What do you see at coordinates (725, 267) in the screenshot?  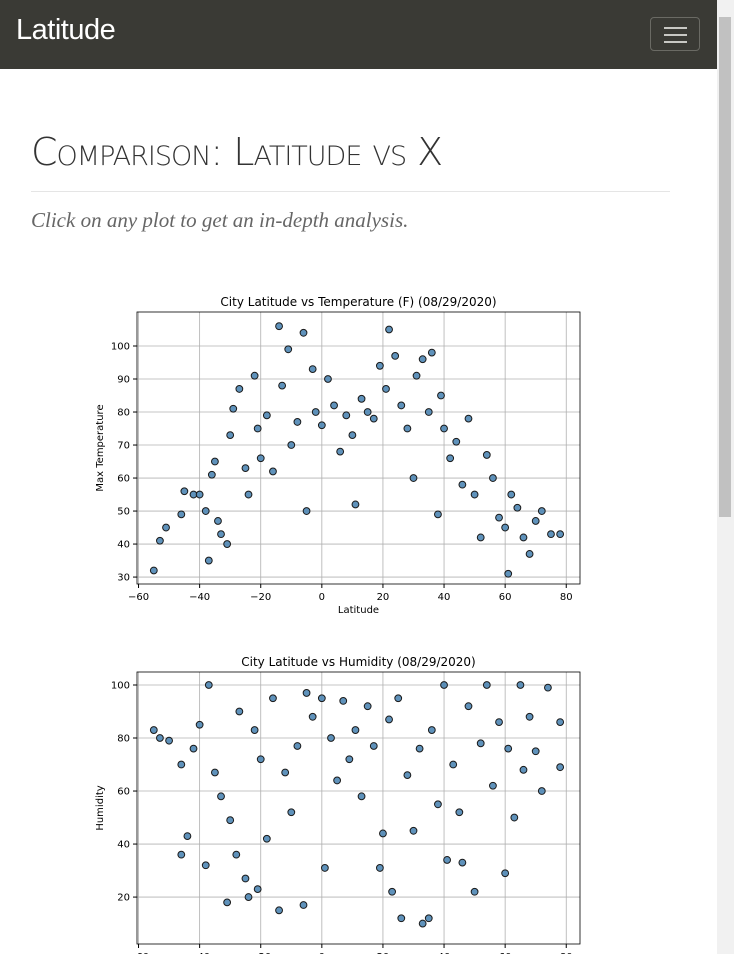 I see `scrollbar-thumb` at bounding box center [725, 267].